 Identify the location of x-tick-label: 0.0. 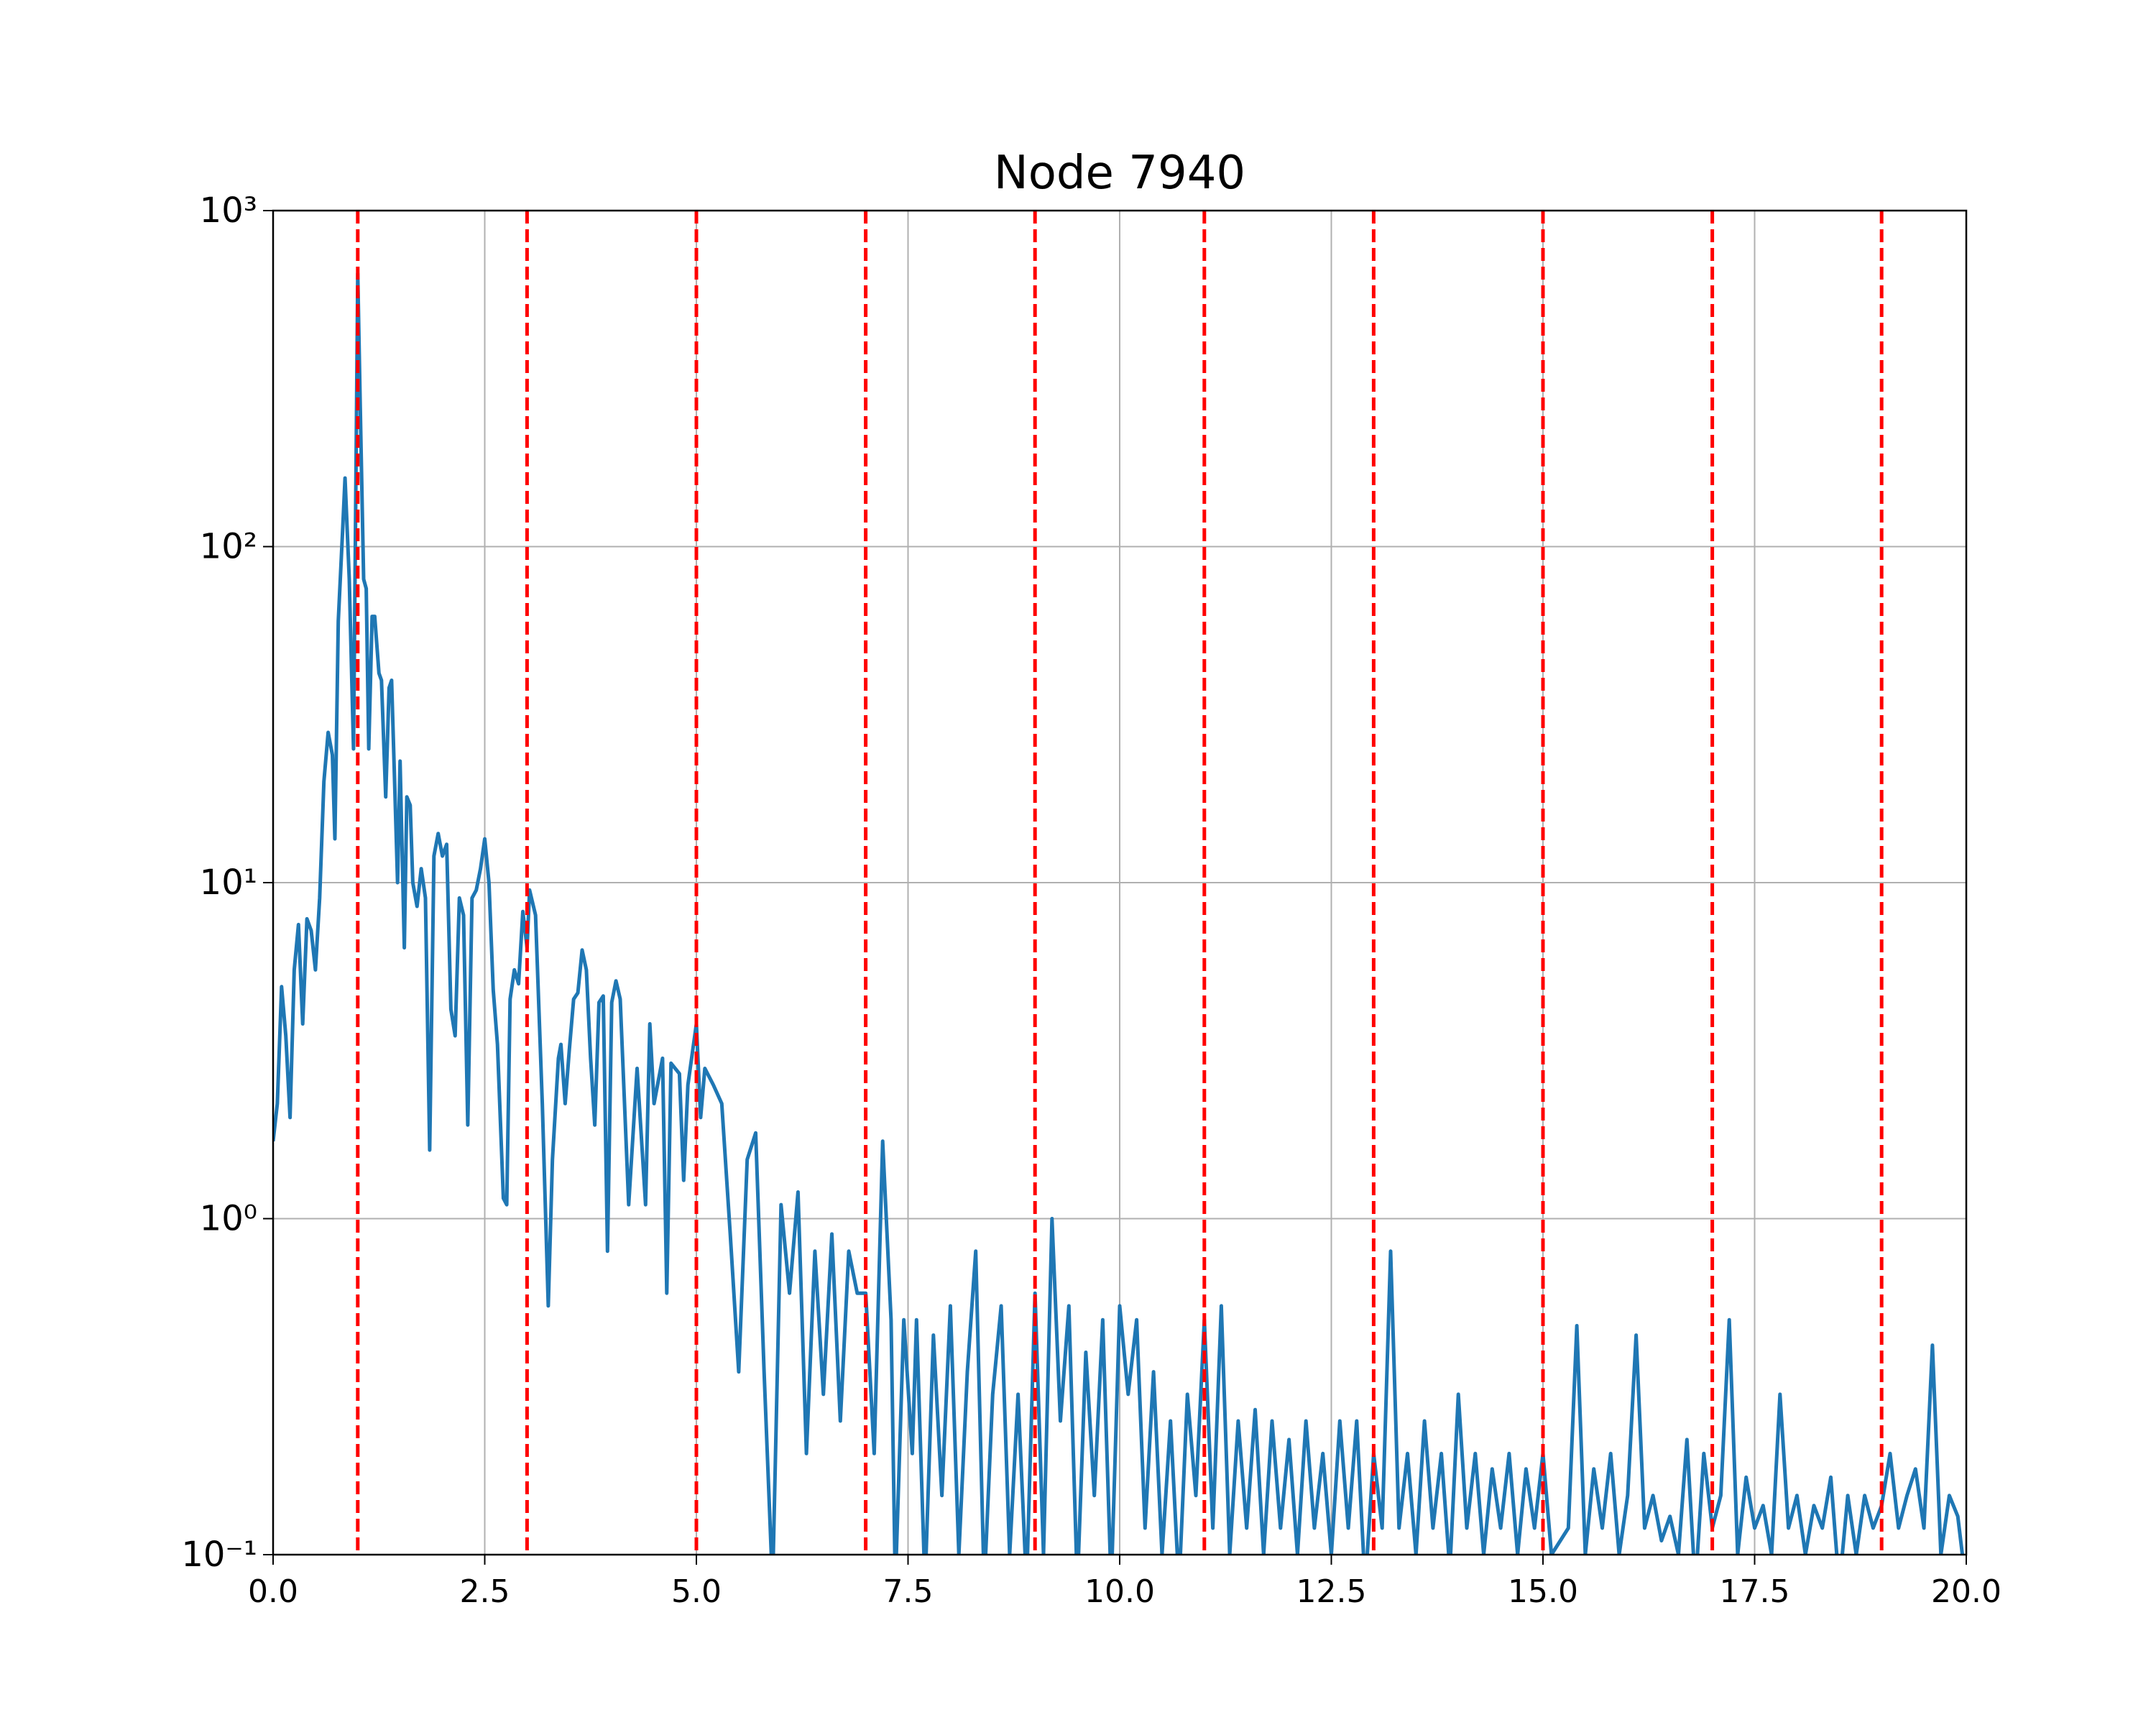
(273, 1591).